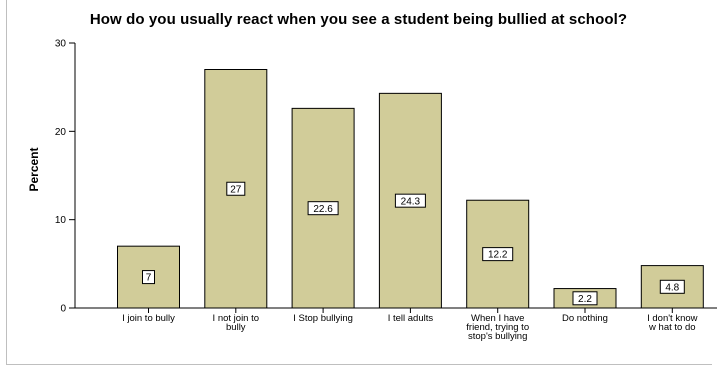 This screenshot has height=369, width=717. I want to click on data-label: 24.3, so click(411, 201).